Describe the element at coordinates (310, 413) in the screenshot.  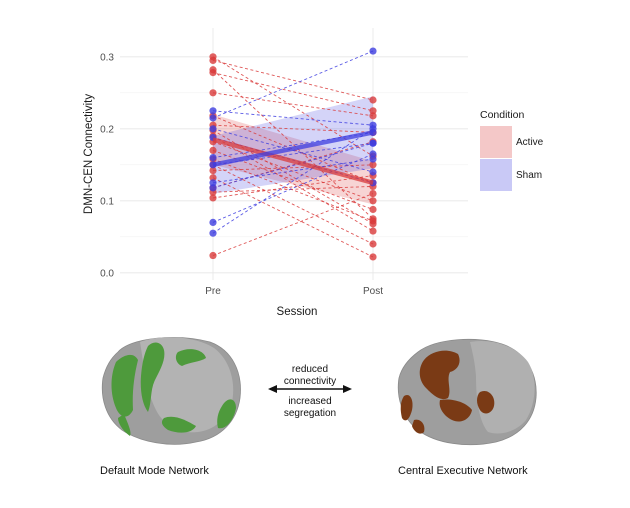
I see `arrow-label-bottom-line2: segregation` at that location.